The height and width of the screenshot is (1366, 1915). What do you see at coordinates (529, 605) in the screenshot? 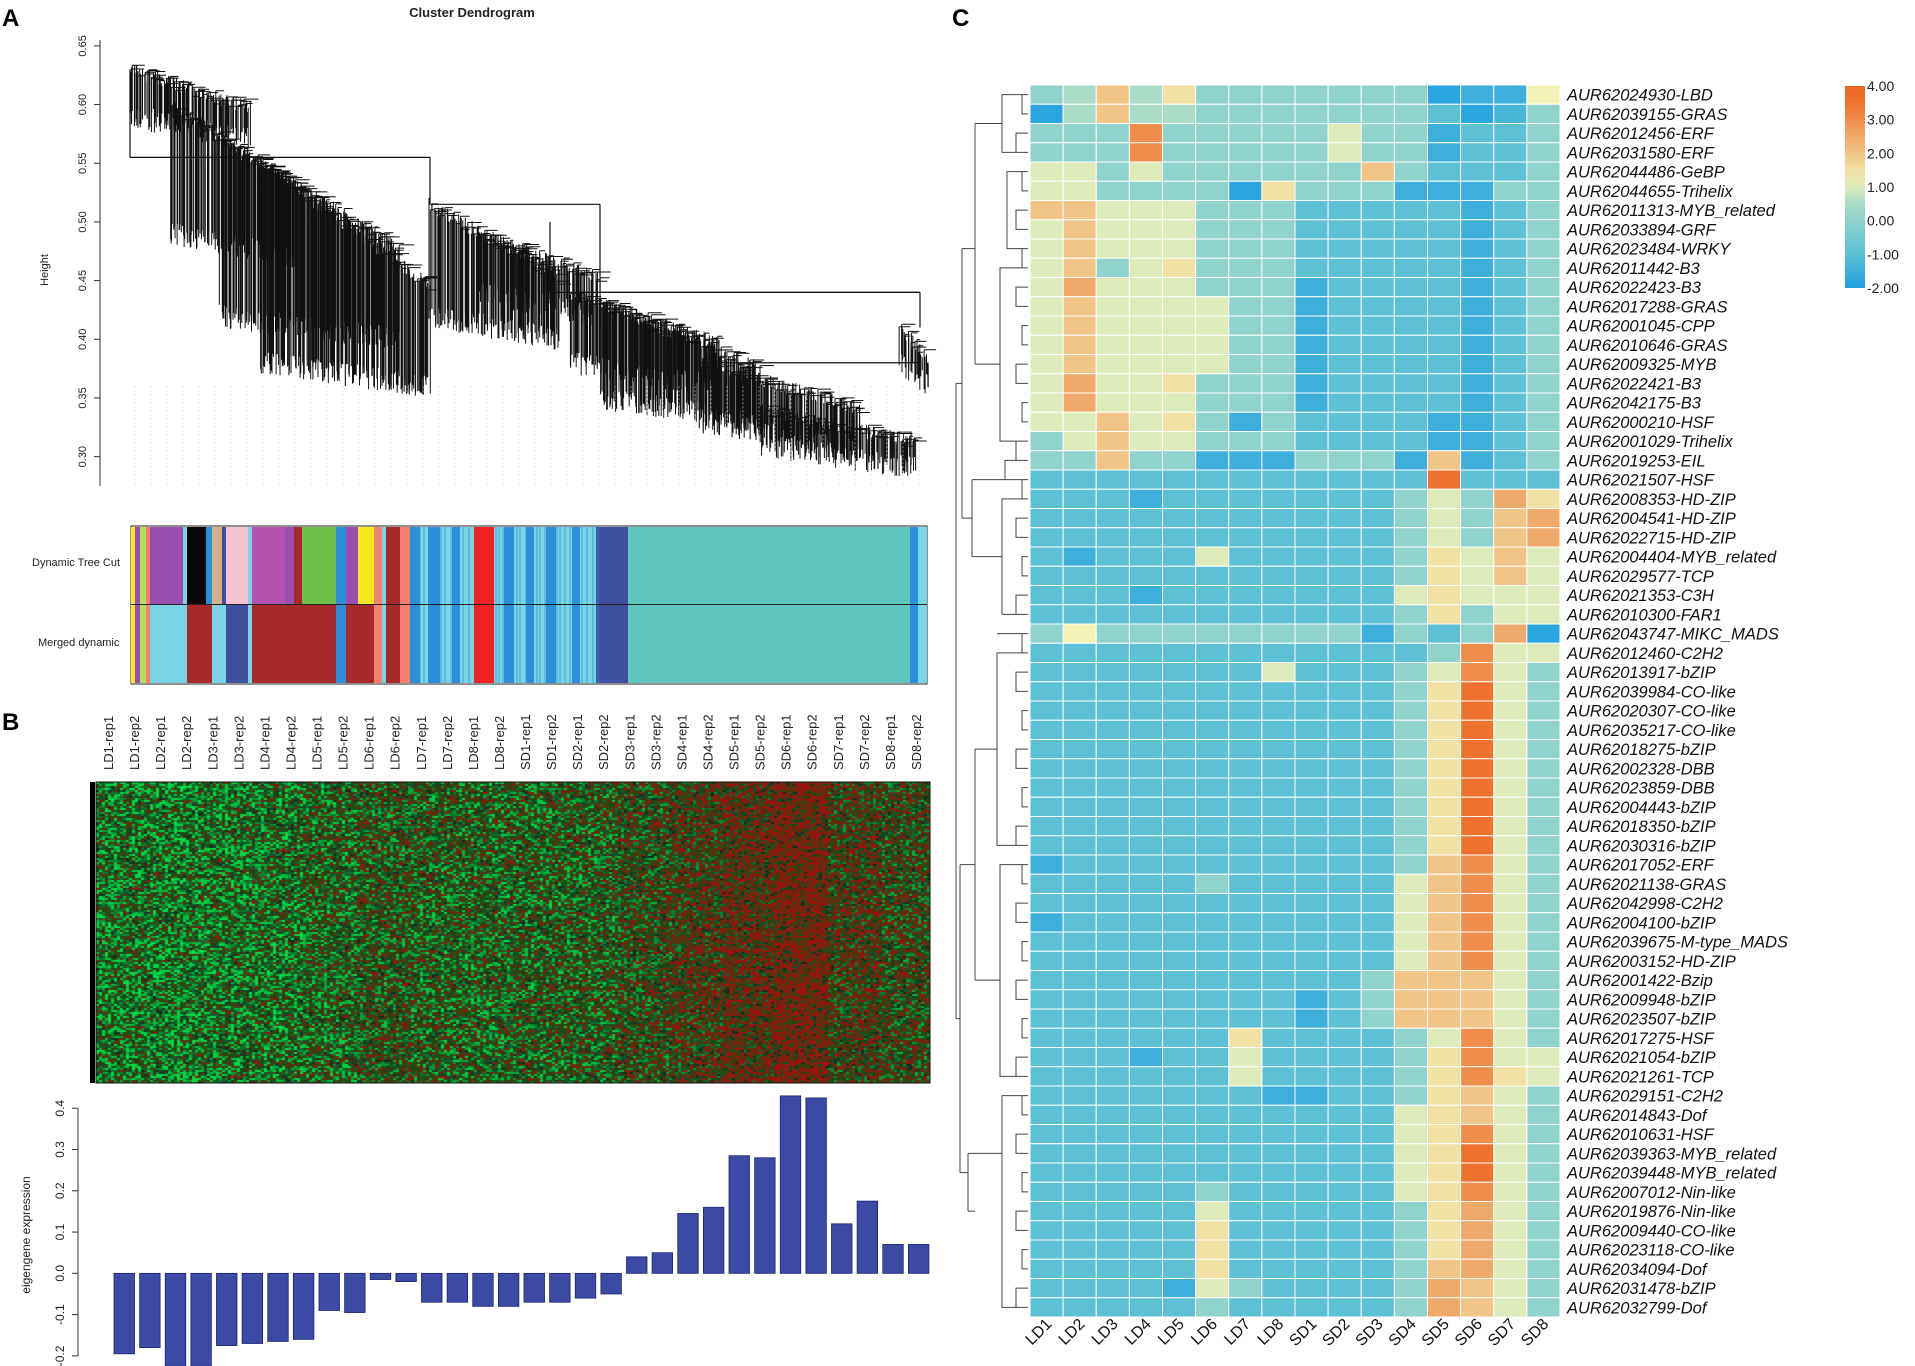
I see `module-color-rows` at bounding box center [529, 605].